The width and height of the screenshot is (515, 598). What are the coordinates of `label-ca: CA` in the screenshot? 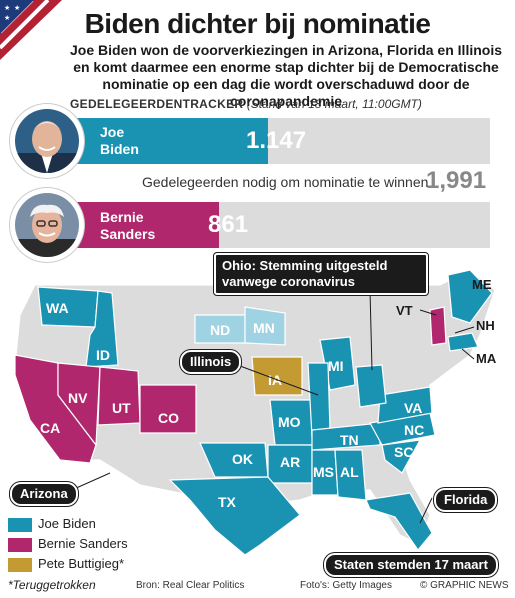 It's located at (50, 428).